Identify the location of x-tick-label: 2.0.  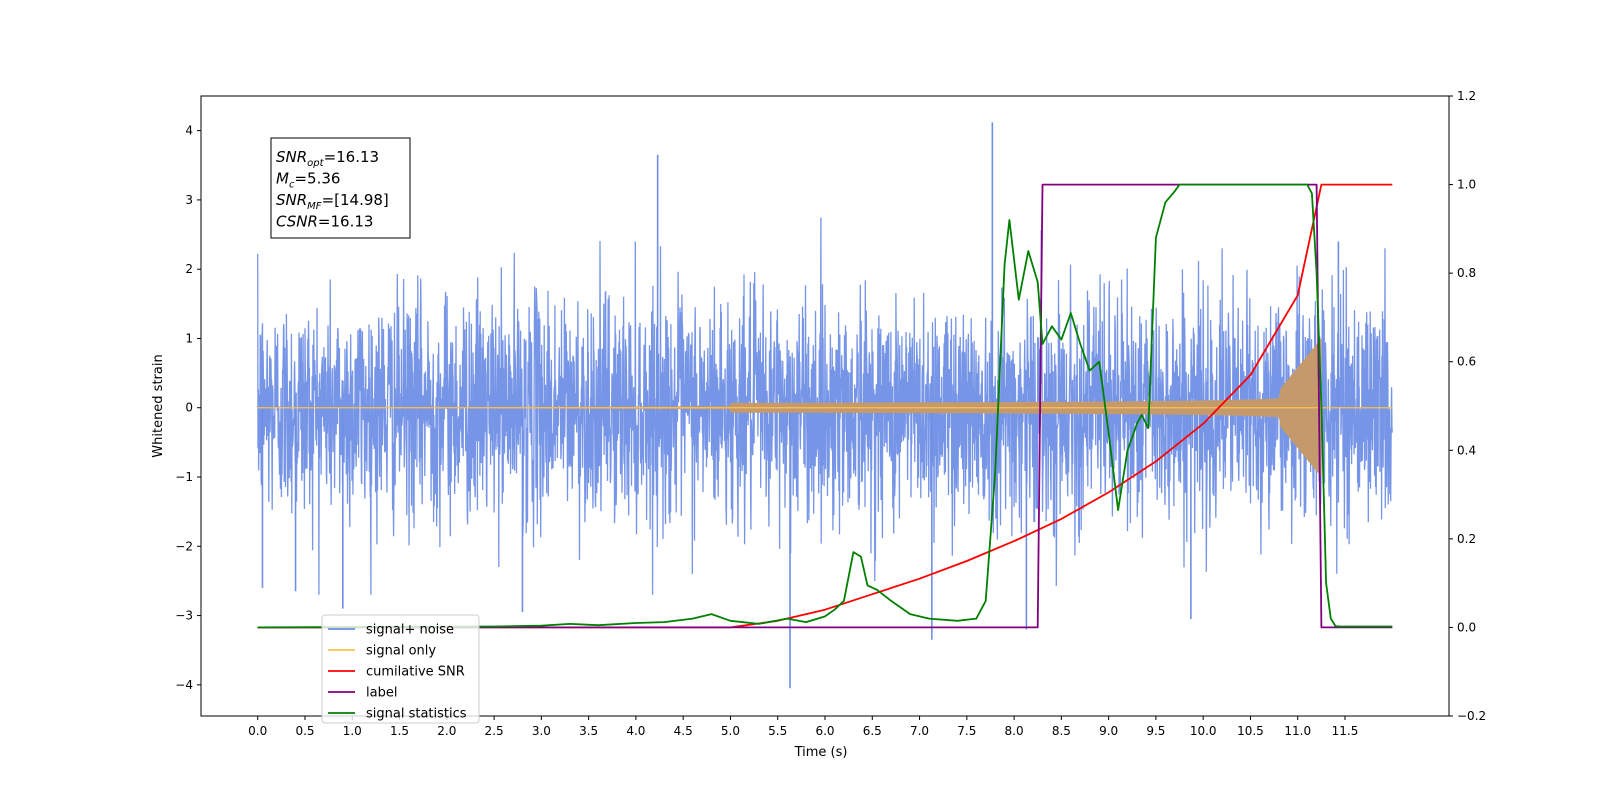
(446, 731).